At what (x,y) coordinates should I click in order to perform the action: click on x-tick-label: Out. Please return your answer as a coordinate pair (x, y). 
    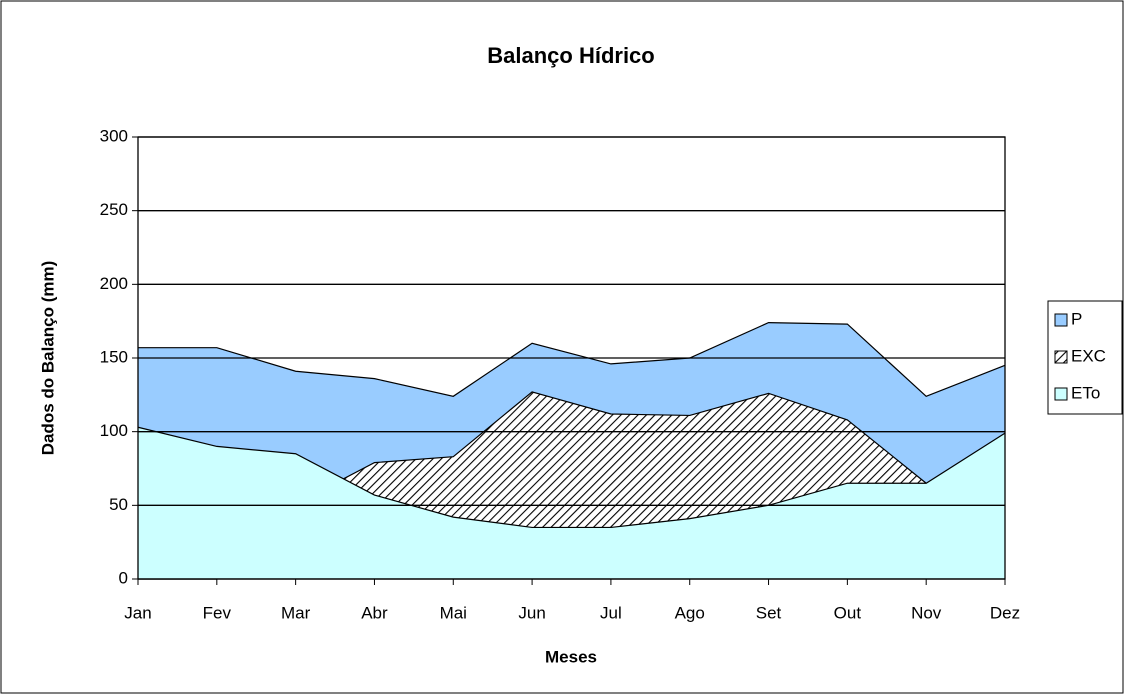
    Looking at the image, I should click on (848, 612).